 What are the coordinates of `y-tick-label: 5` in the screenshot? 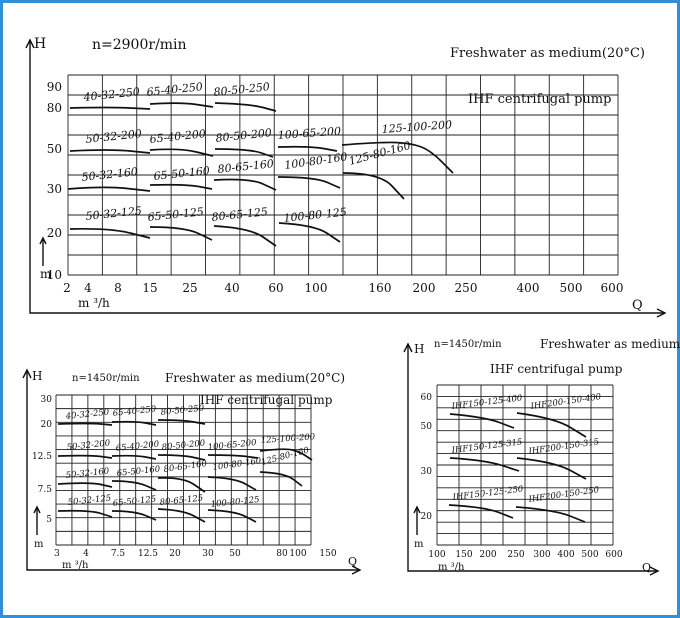 It's located at (49, 520).